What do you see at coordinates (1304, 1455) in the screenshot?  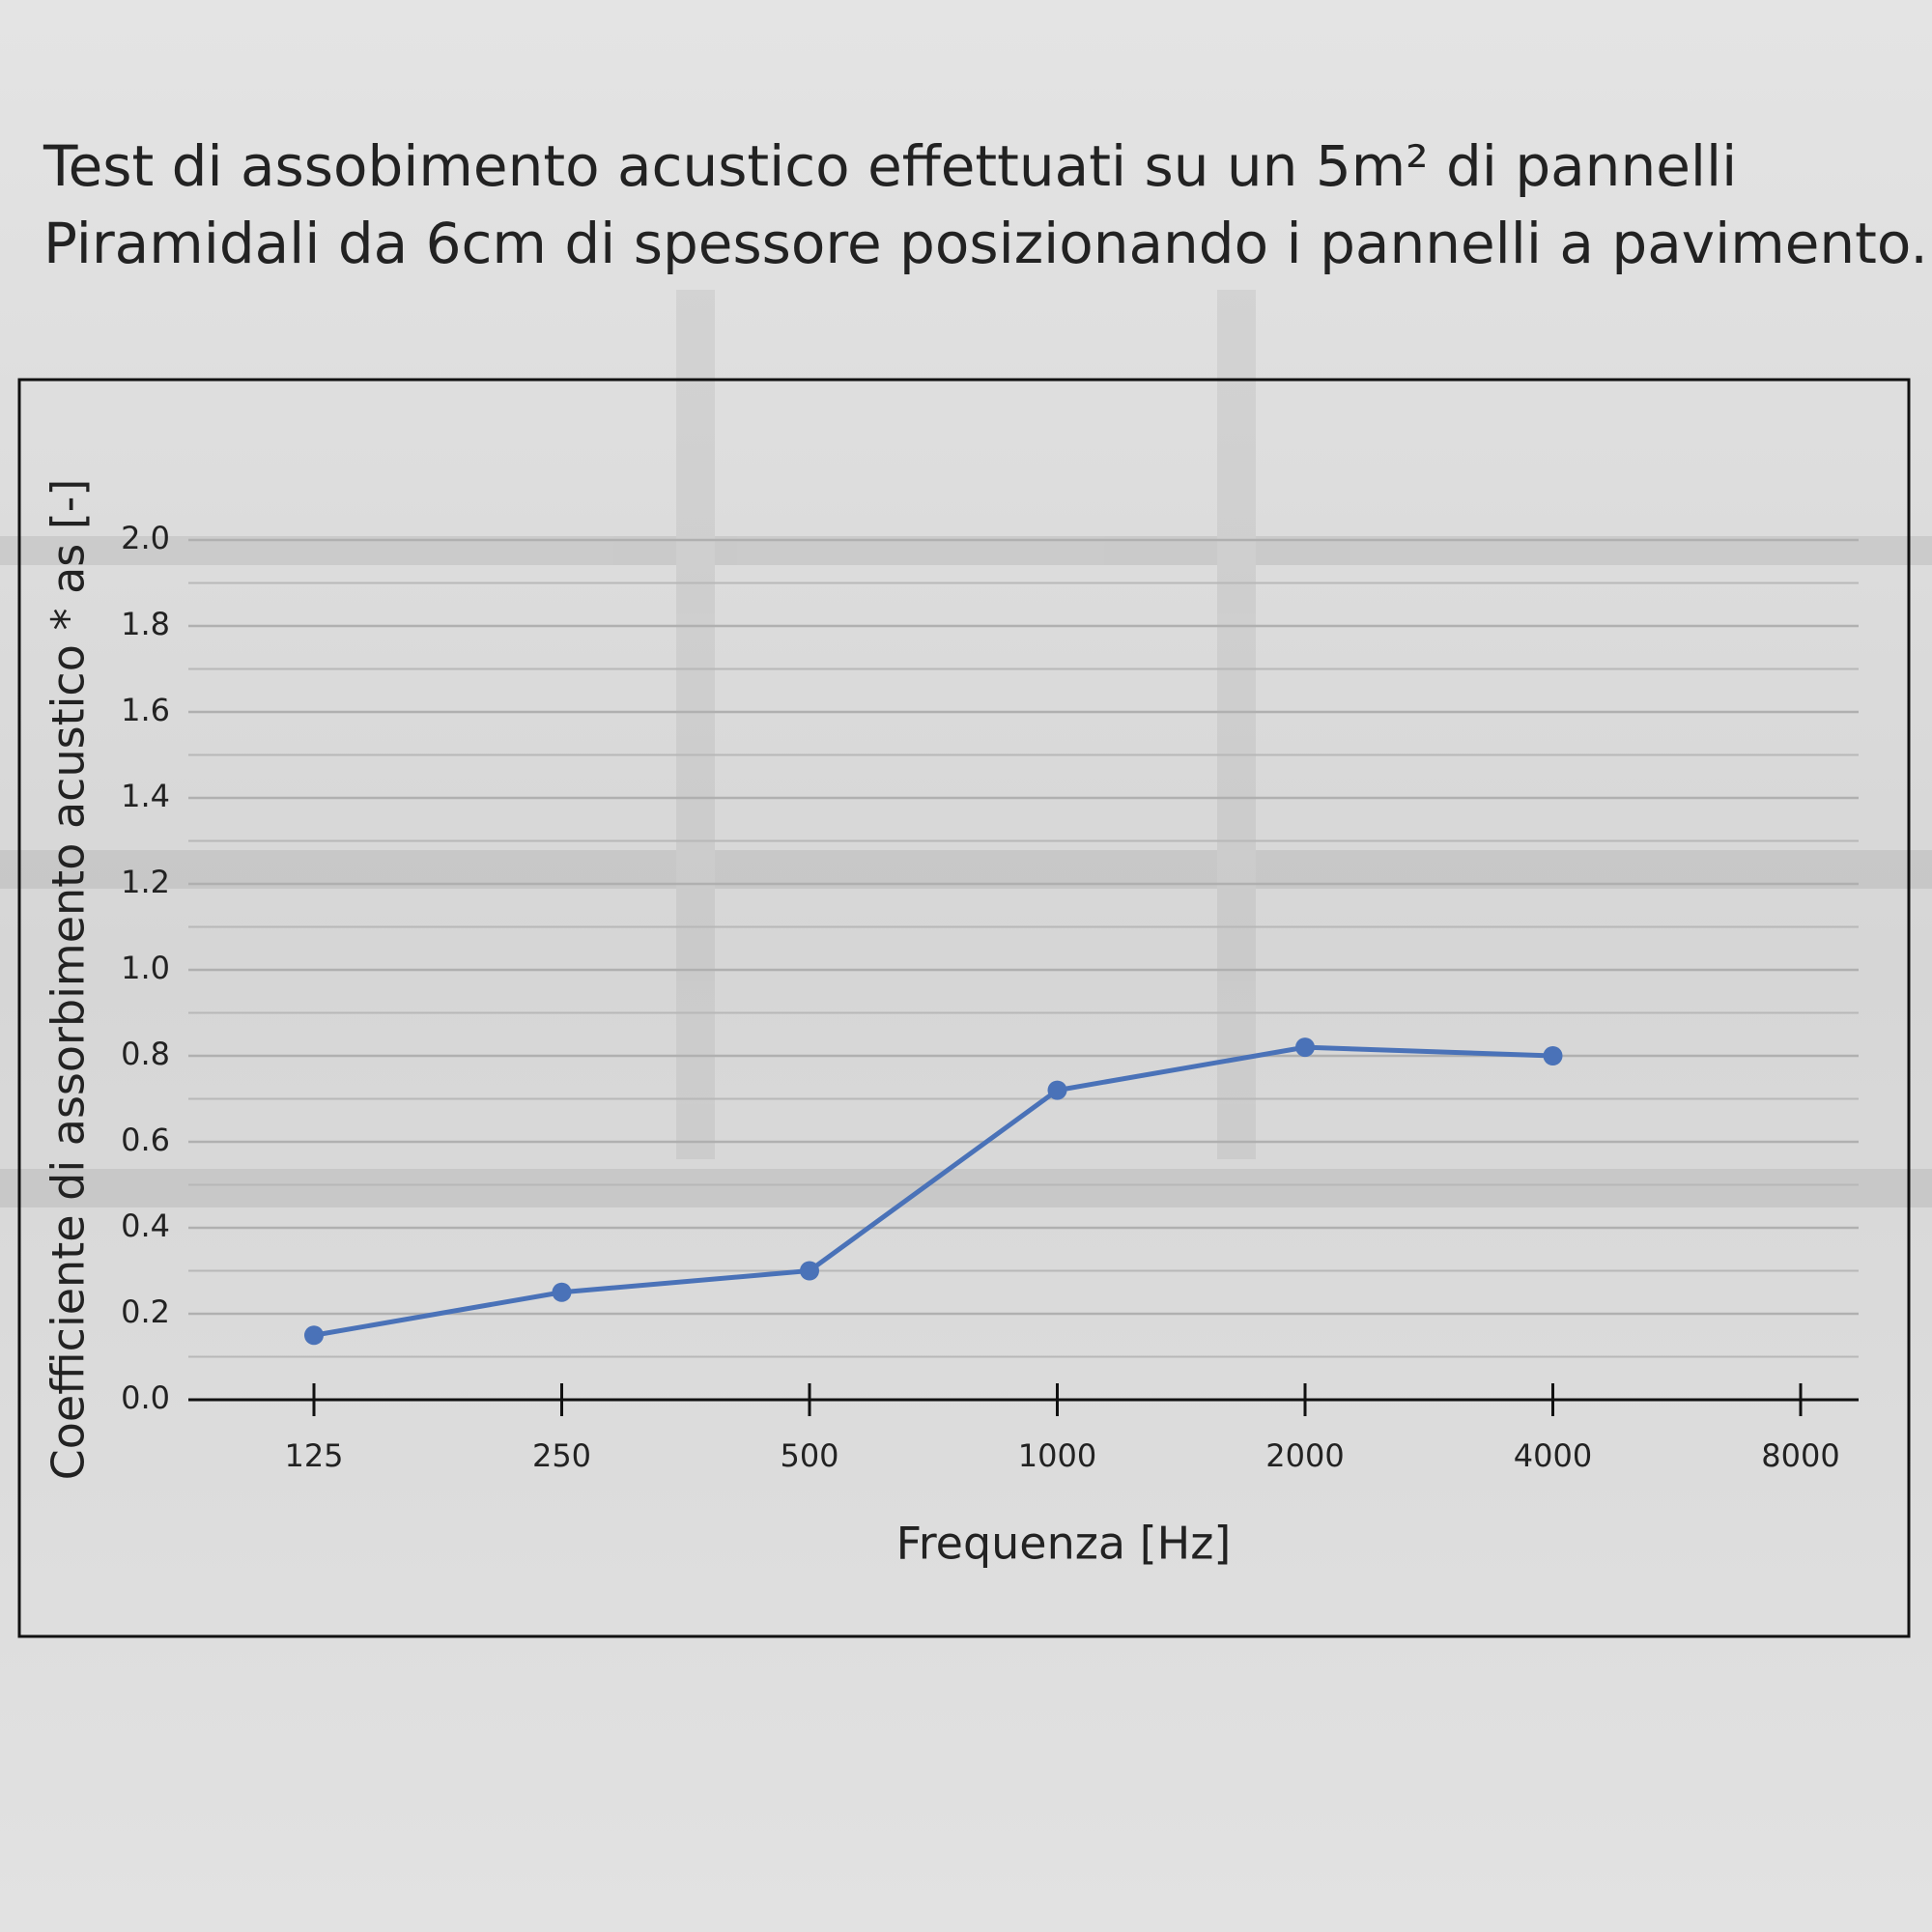 I see `x-tick-label: 2000` at bounding box center [1304, 1455].